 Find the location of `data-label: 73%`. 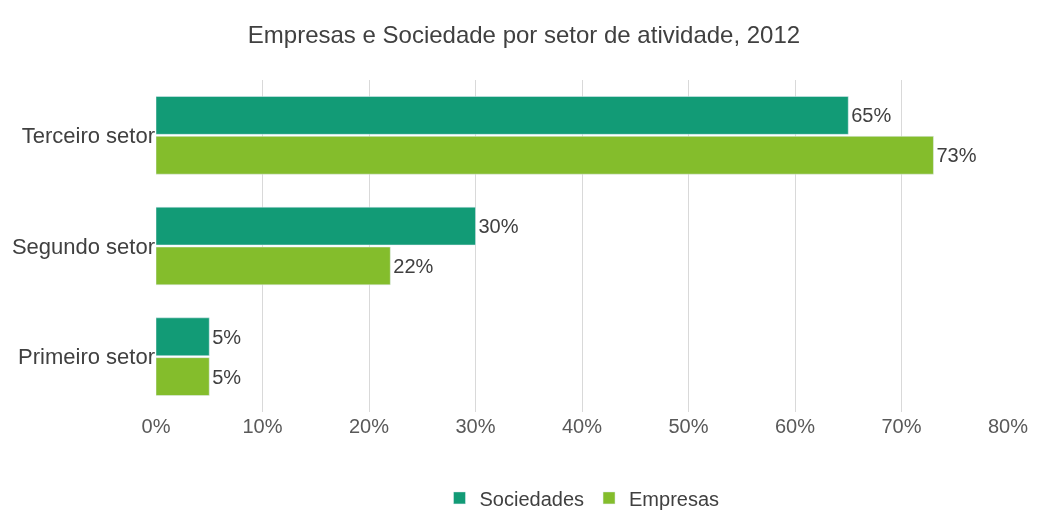

data-label: 73% is located at coordinates (956, 155).